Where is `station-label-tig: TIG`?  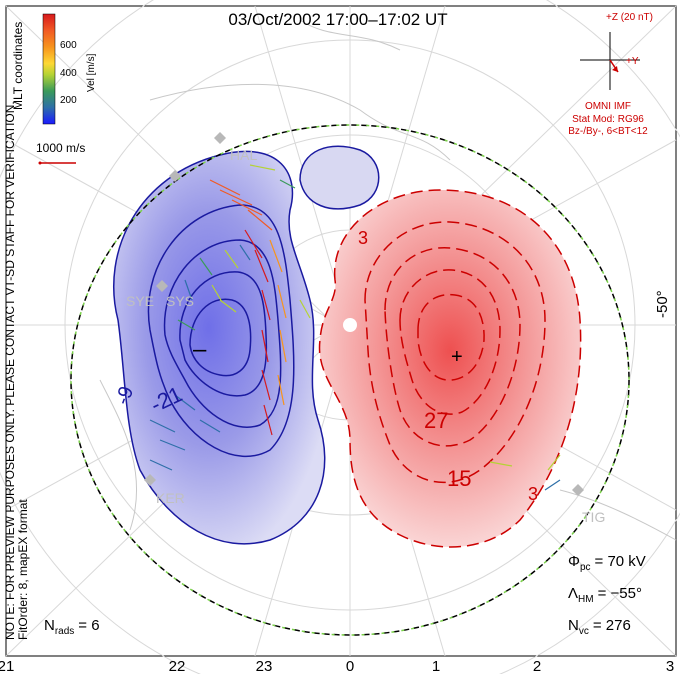 station-label-tig: TIG is located at coordinates (593, 517).